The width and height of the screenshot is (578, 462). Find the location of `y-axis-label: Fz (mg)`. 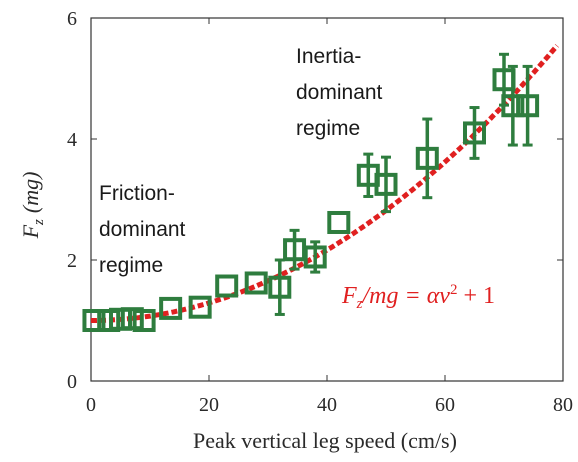

y-axis-label: Fz (mg) is located at coordinates (32, 206).